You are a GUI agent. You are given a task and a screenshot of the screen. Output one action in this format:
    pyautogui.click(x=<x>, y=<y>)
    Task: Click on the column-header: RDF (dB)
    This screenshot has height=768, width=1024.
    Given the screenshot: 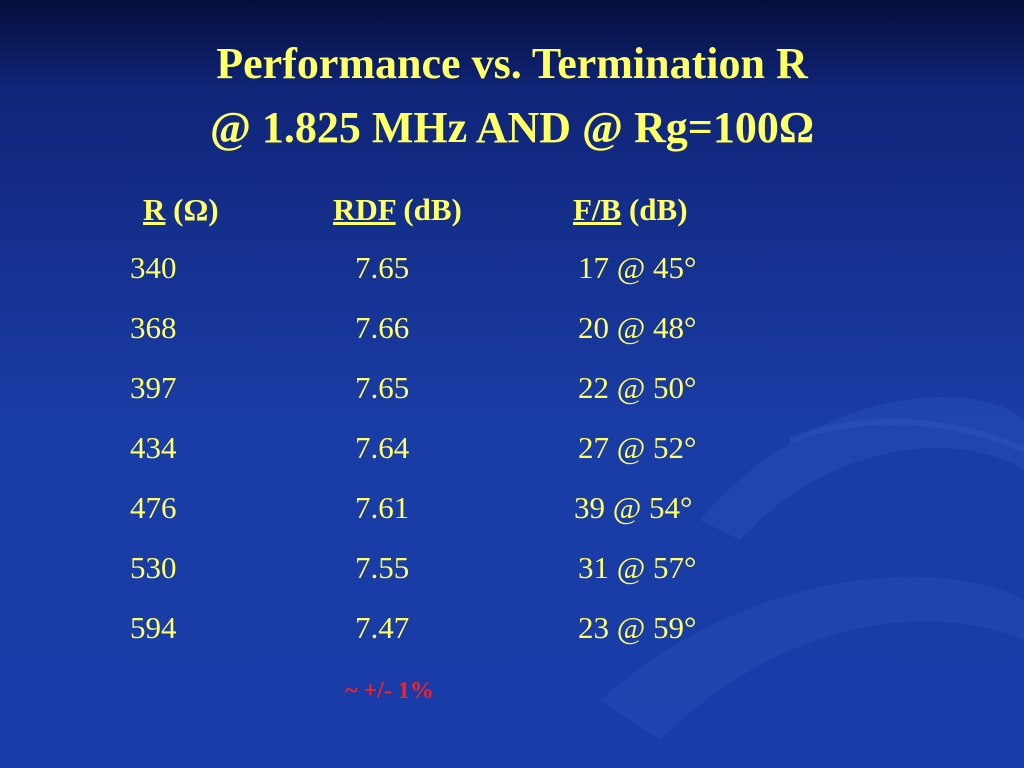 What is the action you would take?
    pyautogui.click(x=397, y=210)
    